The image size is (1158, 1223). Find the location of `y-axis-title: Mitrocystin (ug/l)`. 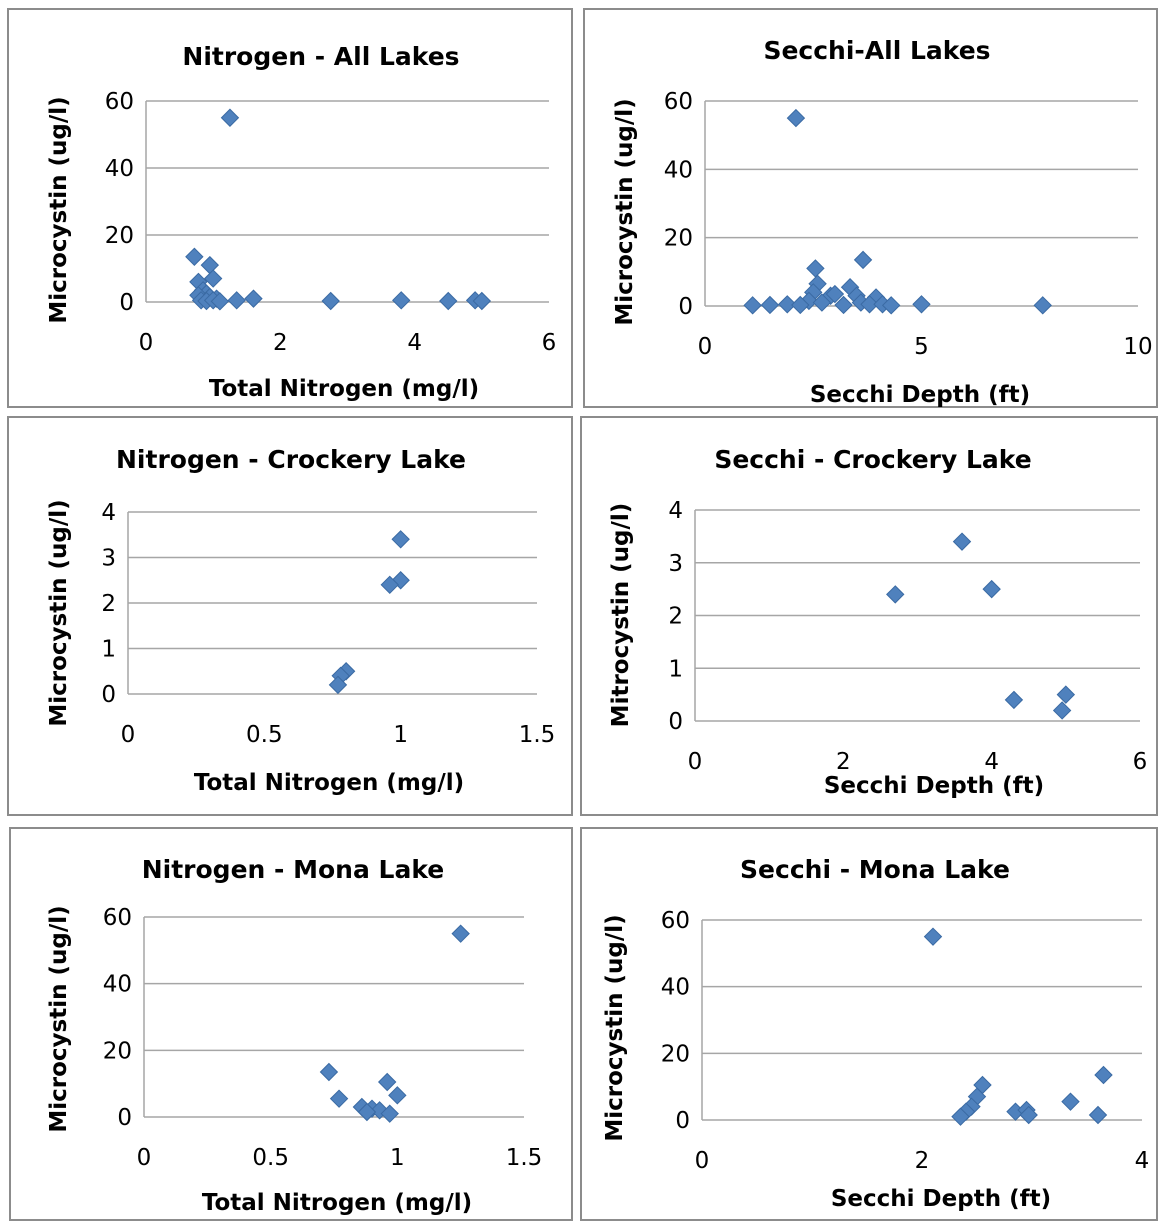

y-axis-title: Mitrocystin (ug/l) is located at coordinates (621, 615).